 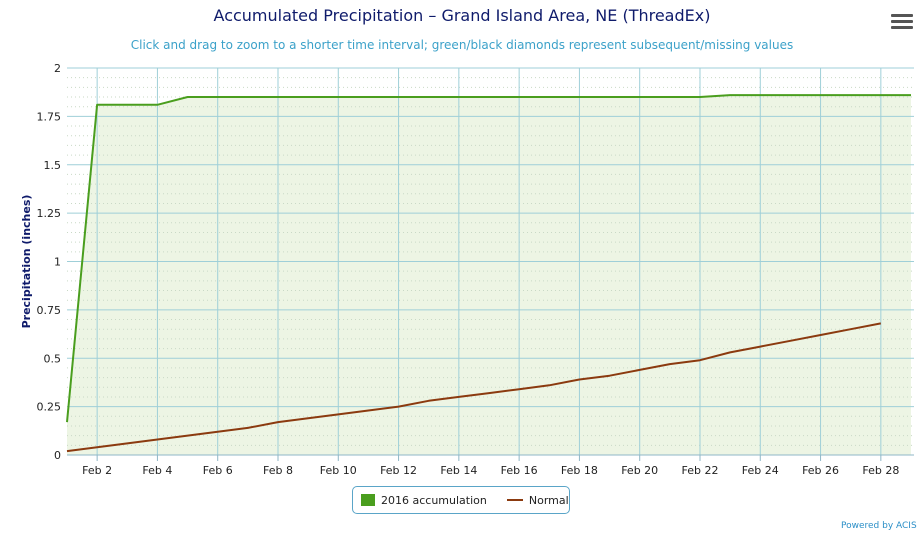 What do you see at coordinates (760, 470) in the screenshot?
I see `x-tick-label: Feb 24` at bounding box center [760, 470].